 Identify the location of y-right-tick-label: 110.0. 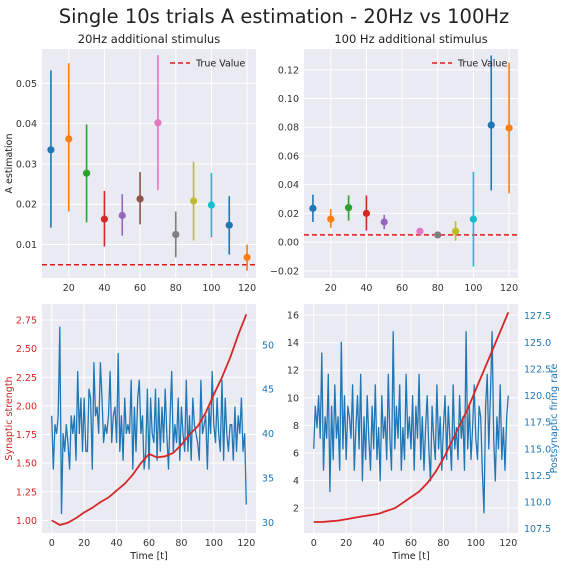
(537, 503).